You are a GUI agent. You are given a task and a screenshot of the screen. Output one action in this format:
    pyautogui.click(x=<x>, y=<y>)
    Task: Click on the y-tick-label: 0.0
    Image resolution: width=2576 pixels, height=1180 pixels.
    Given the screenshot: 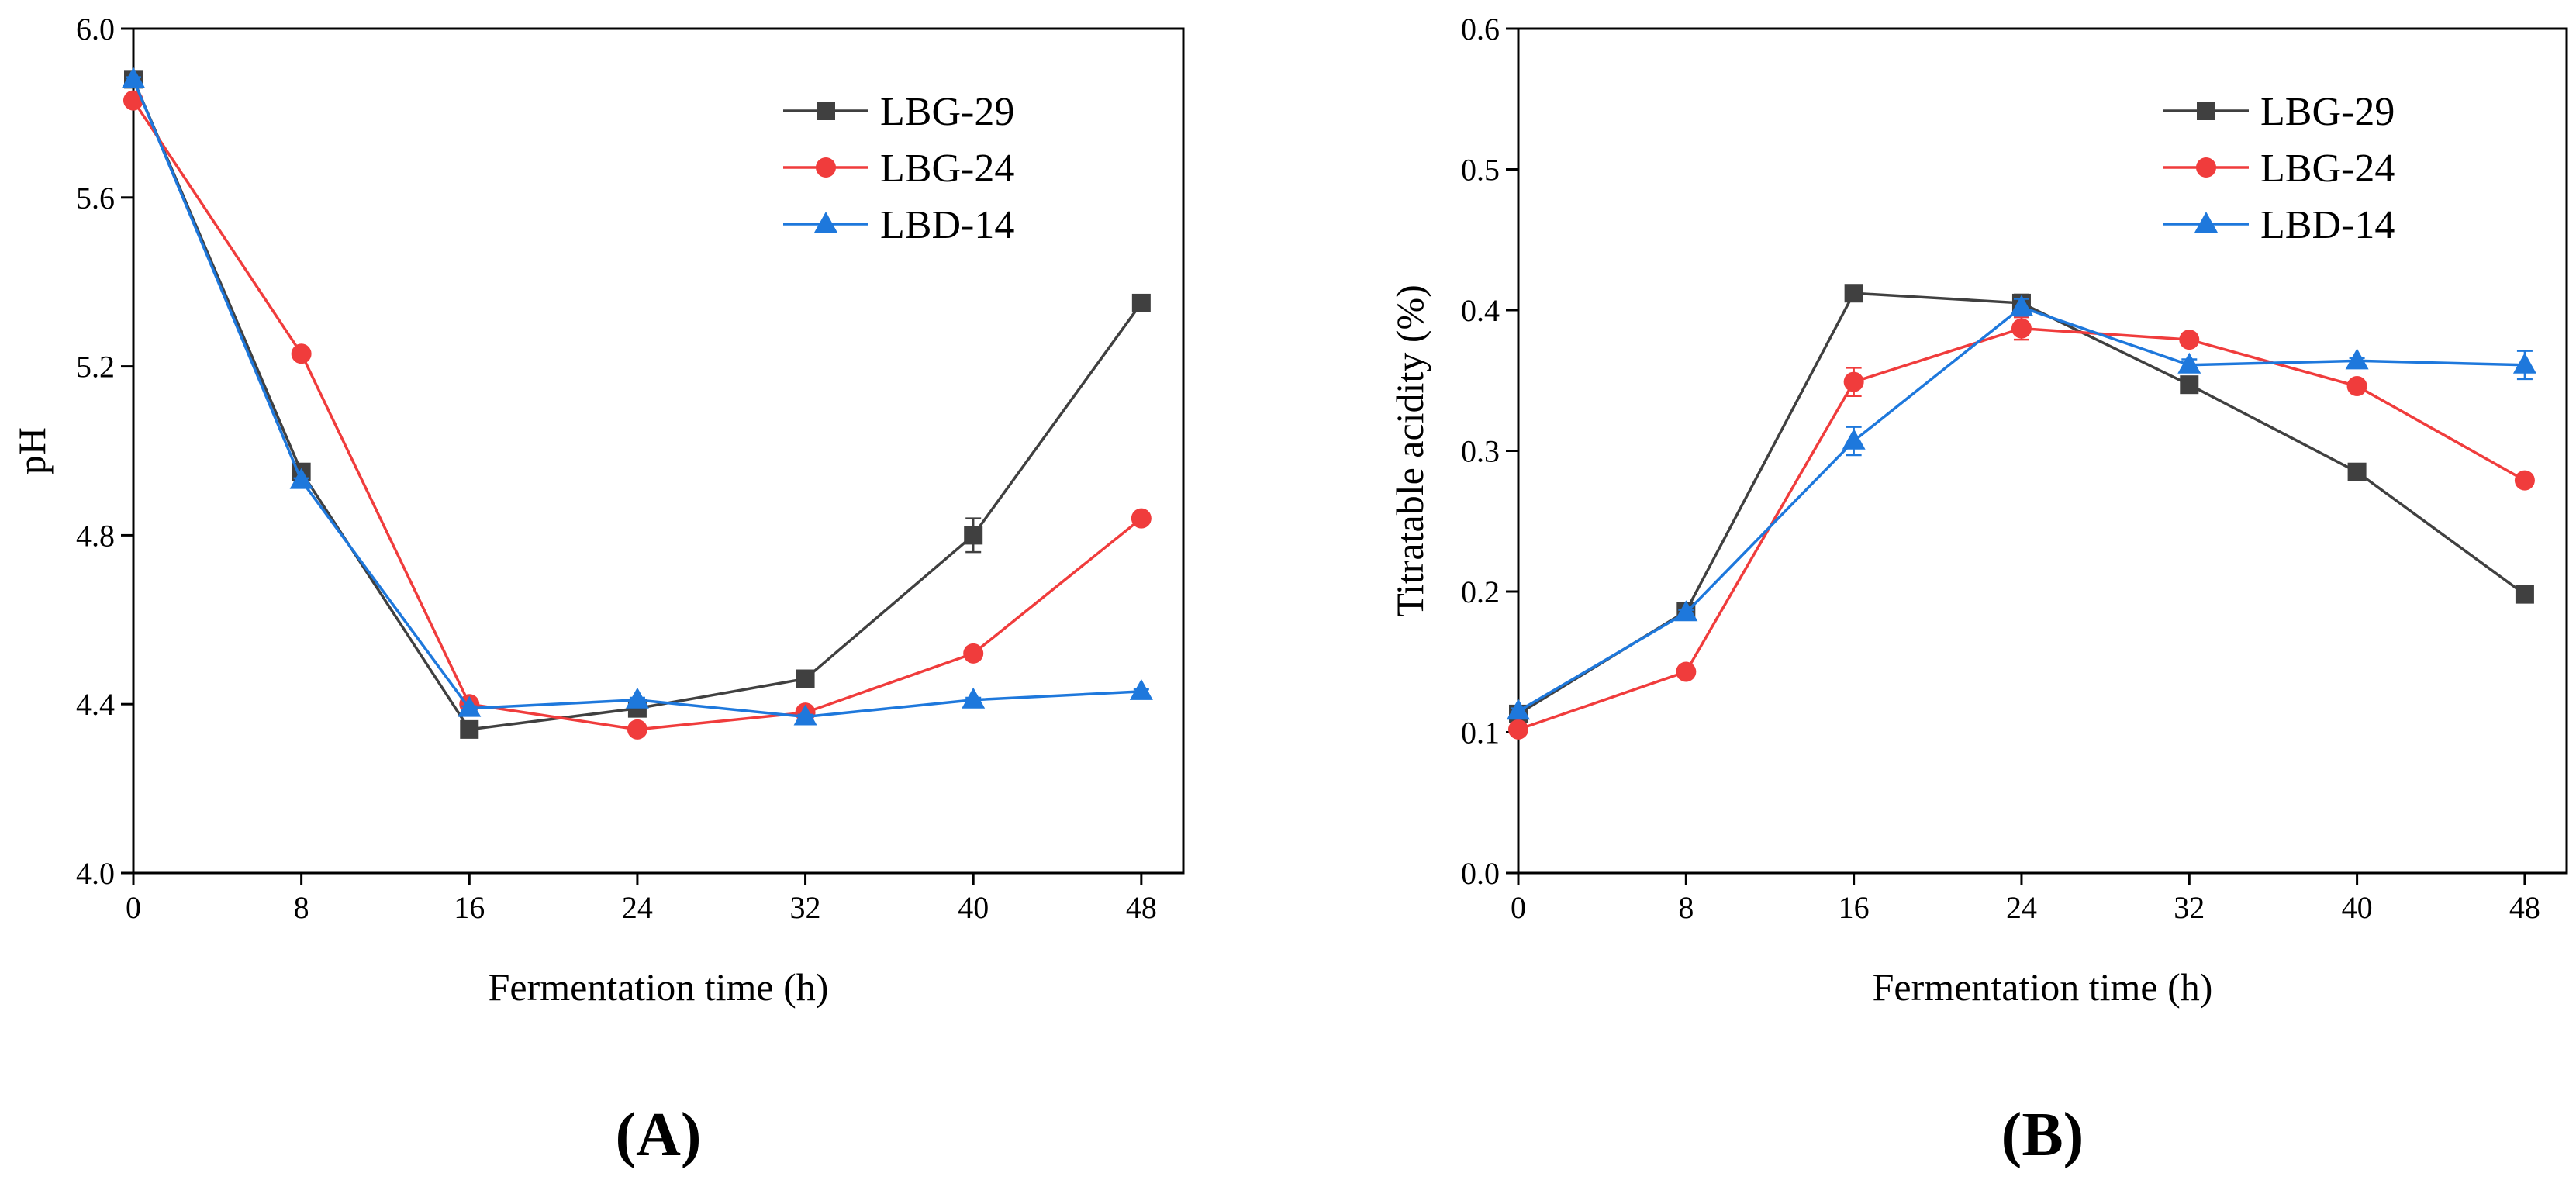 What is the action you would take?
    pyautogui.click(x=1481, y=873)
    